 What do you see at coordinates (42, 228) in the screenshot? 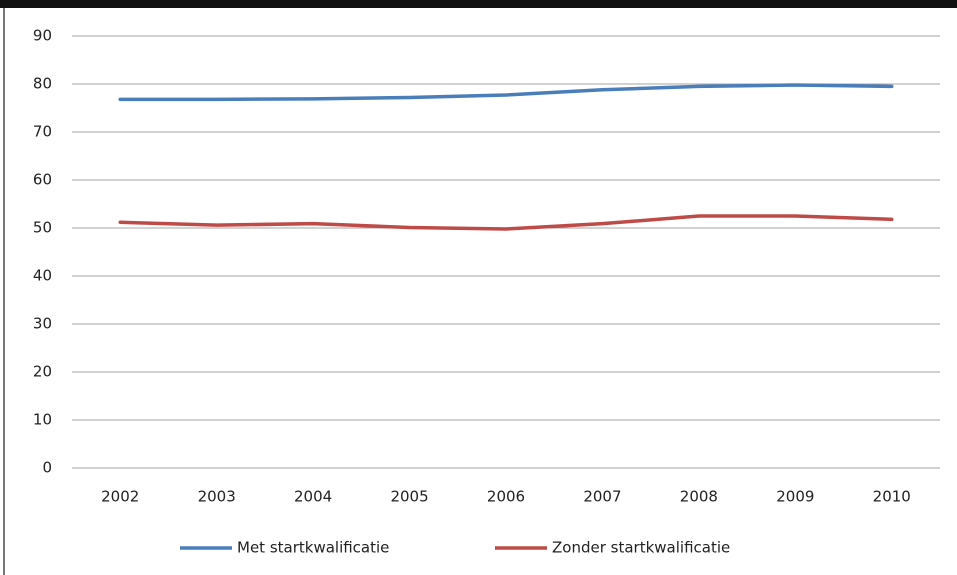
I see `y-tick-label: 50` at bounding box center [42, 228].